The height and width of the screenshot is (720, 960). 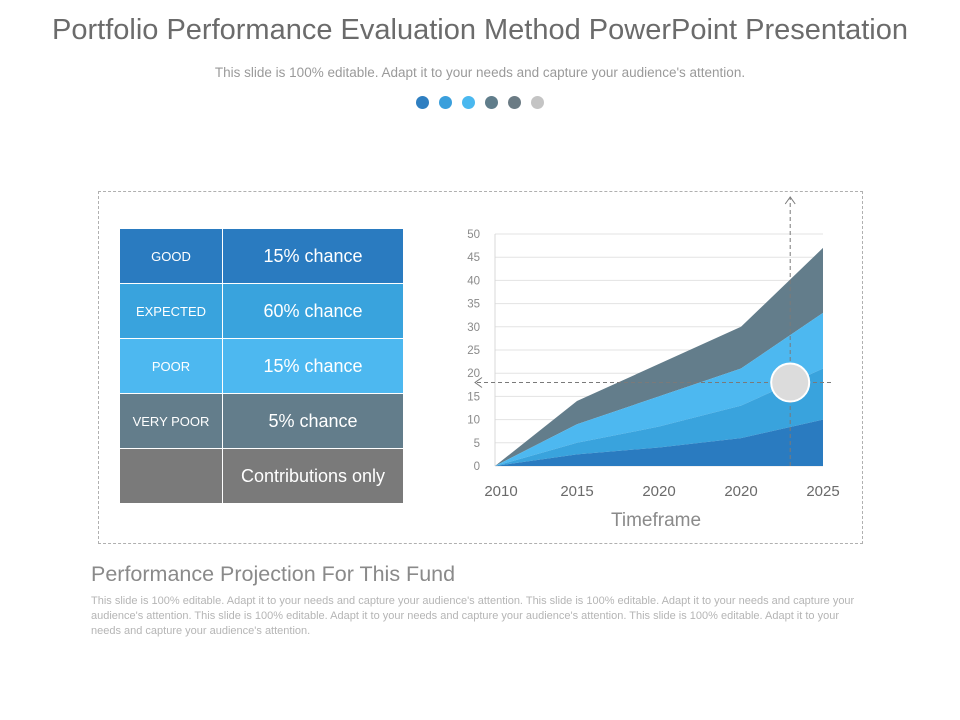 I want to click on decorative-dots, so click(x=480, y=102).